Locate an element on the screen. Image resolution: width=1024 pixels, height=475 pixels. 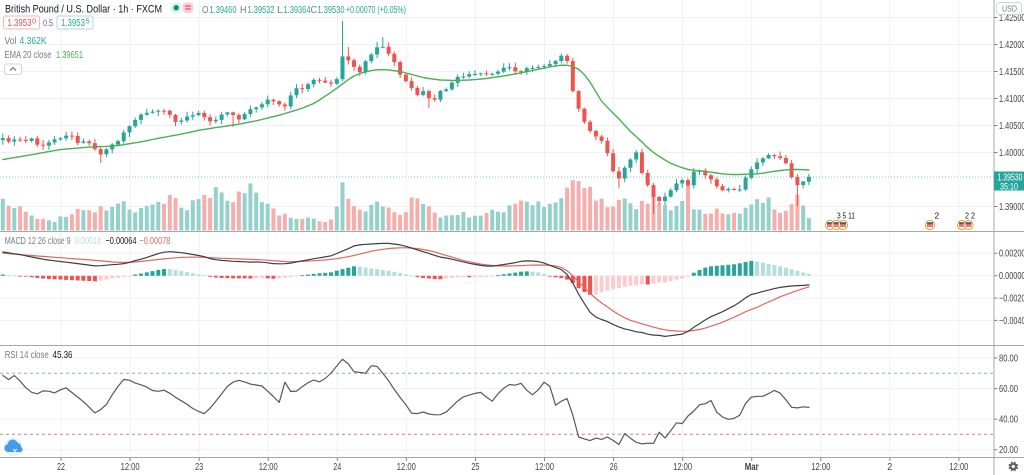
svg-text: MACD 12 26 close 9 is located at coordinates (38, 241).